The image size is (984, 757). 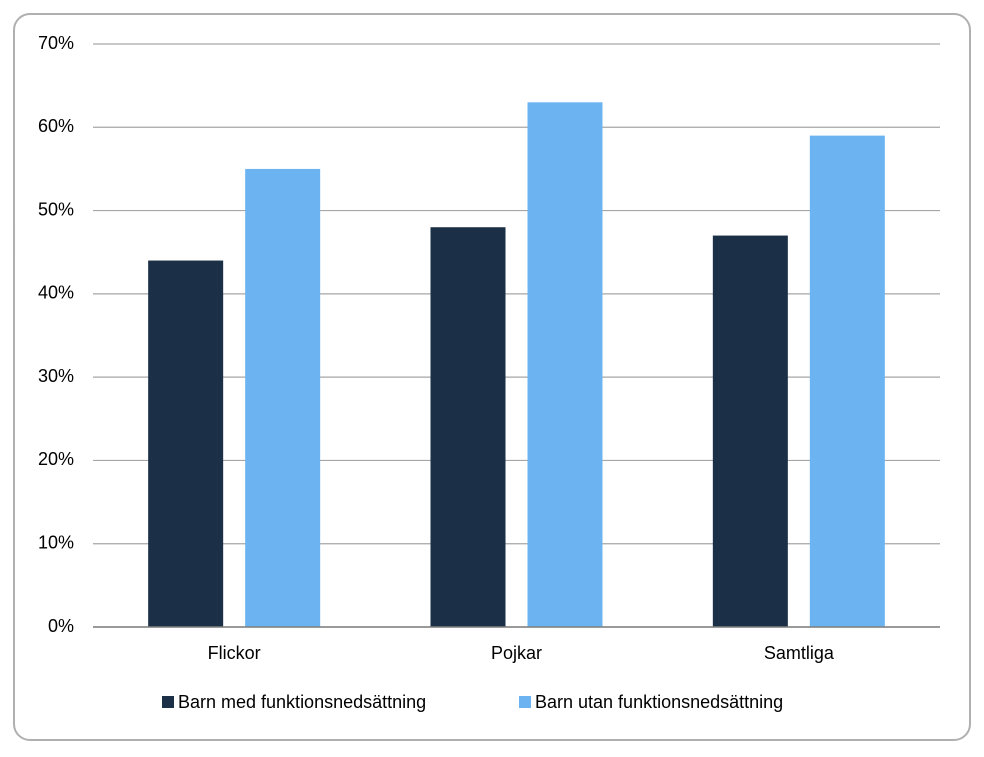 I want to click on x-tick-label: Flickor, so click(x=234, y=653).